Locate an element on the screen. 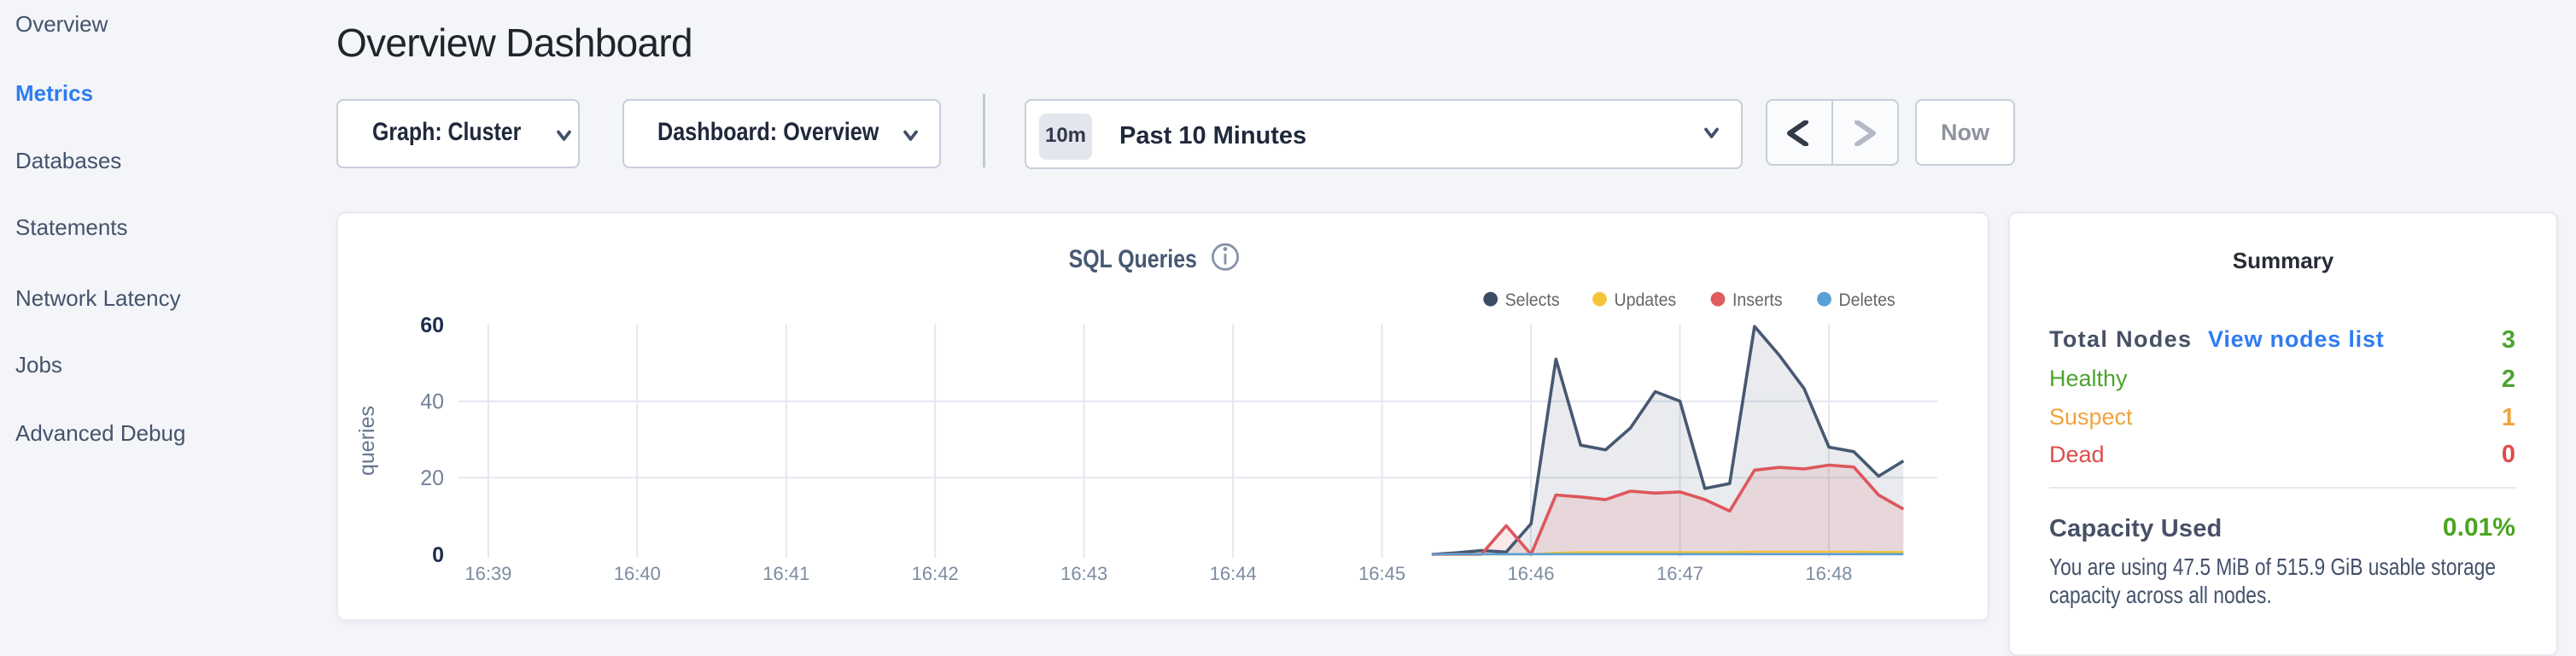 Image resolution: width=2576 pixels, height=656 pixels. svg-text: 16:41 is located at coordinates (785, 573).